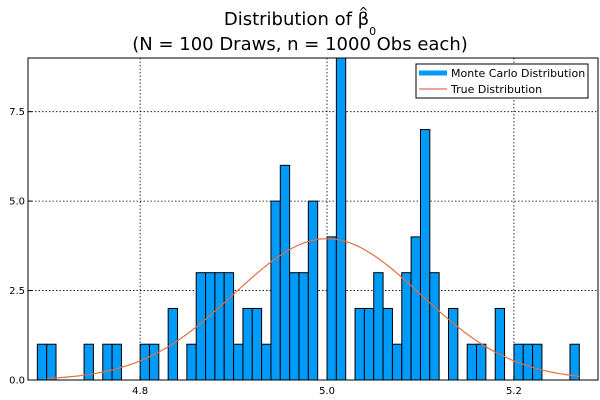 The height and width of the screenshot is (400, 600). I want to click on y-tick-label-0: 0.0, so click(17, 381).